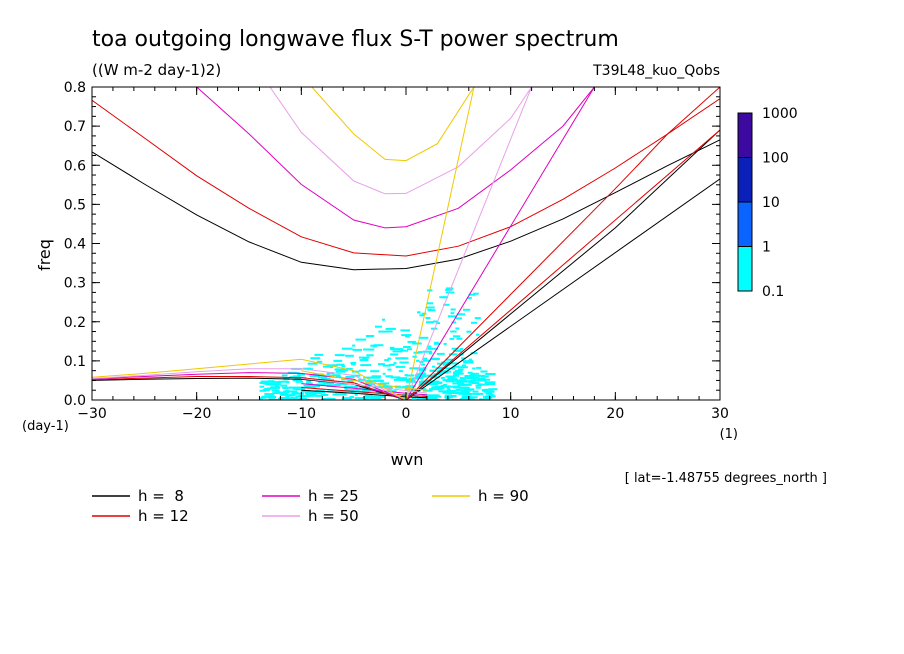  I want to click on chart-units: ((W m-2 day-1)2), so click(156, 70).